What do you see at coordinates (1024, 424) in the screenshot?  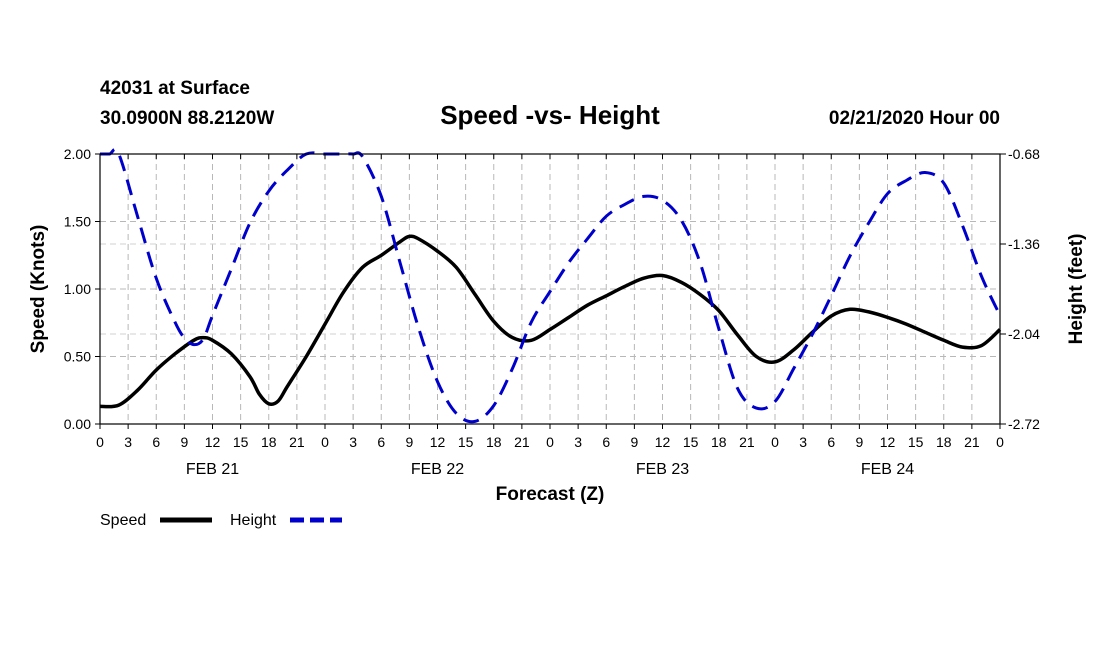 I see `y2-tick-label: -2.72` at bounding box center [1024, 424].